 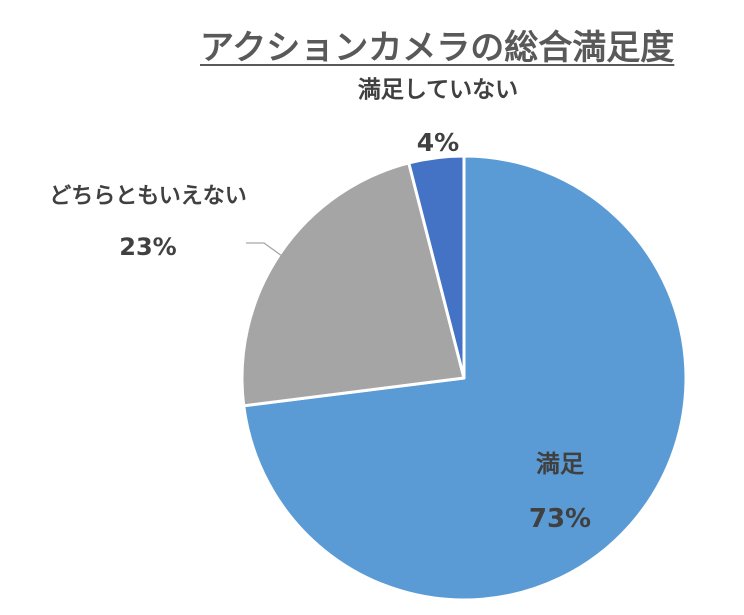 I want to click on value-label-満足していない: 4%, so click(x=438, y=142).